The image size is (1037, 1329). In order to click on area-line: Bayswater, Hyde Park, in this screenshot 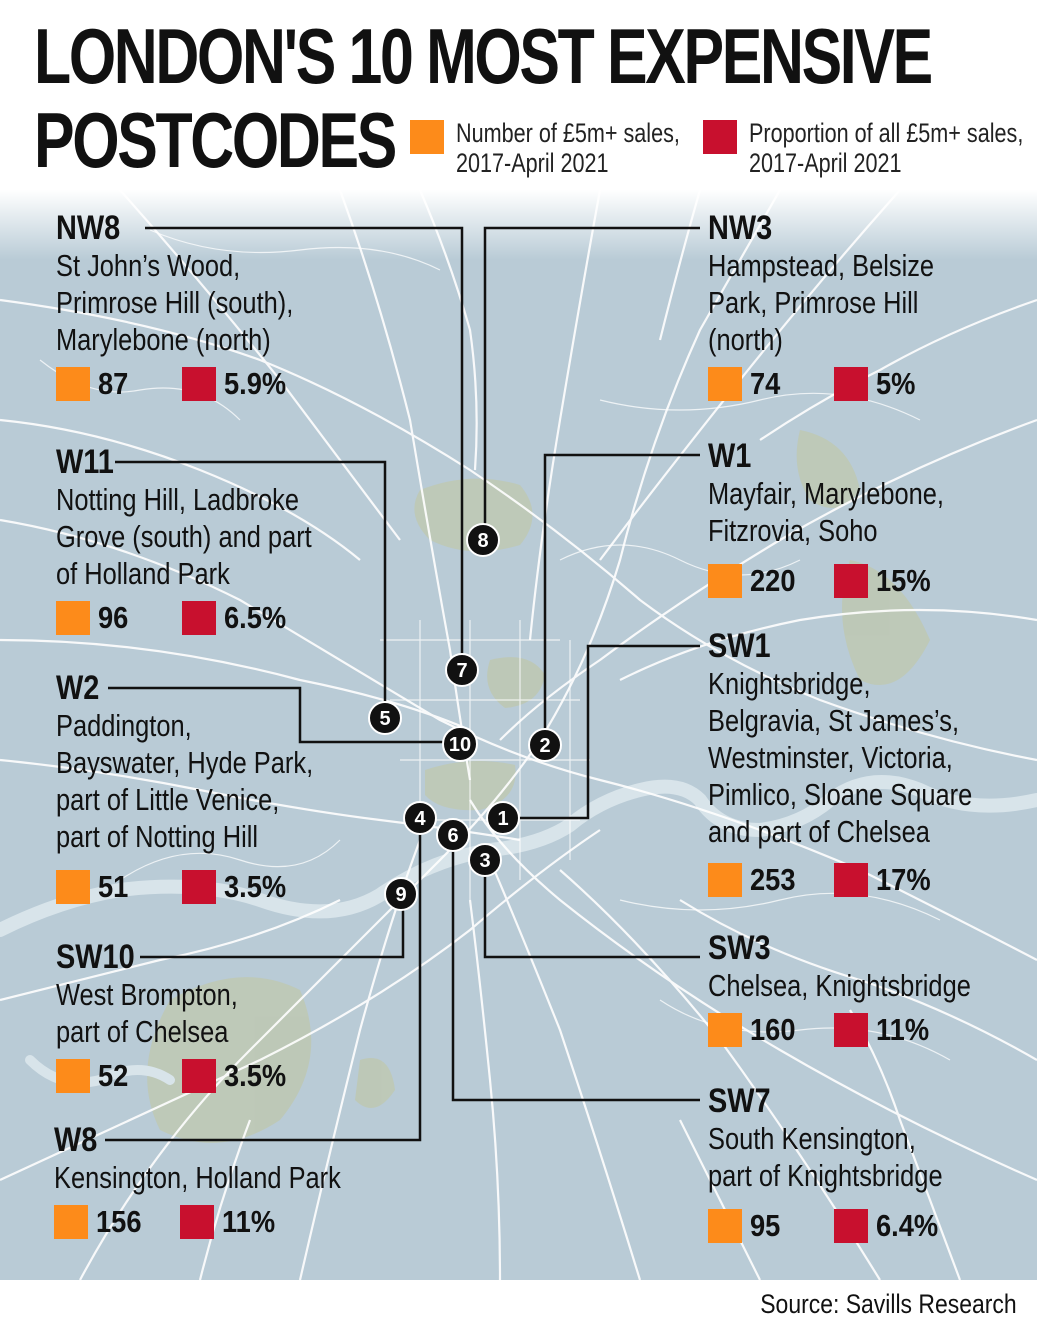, I will do `click(185, 762)`.